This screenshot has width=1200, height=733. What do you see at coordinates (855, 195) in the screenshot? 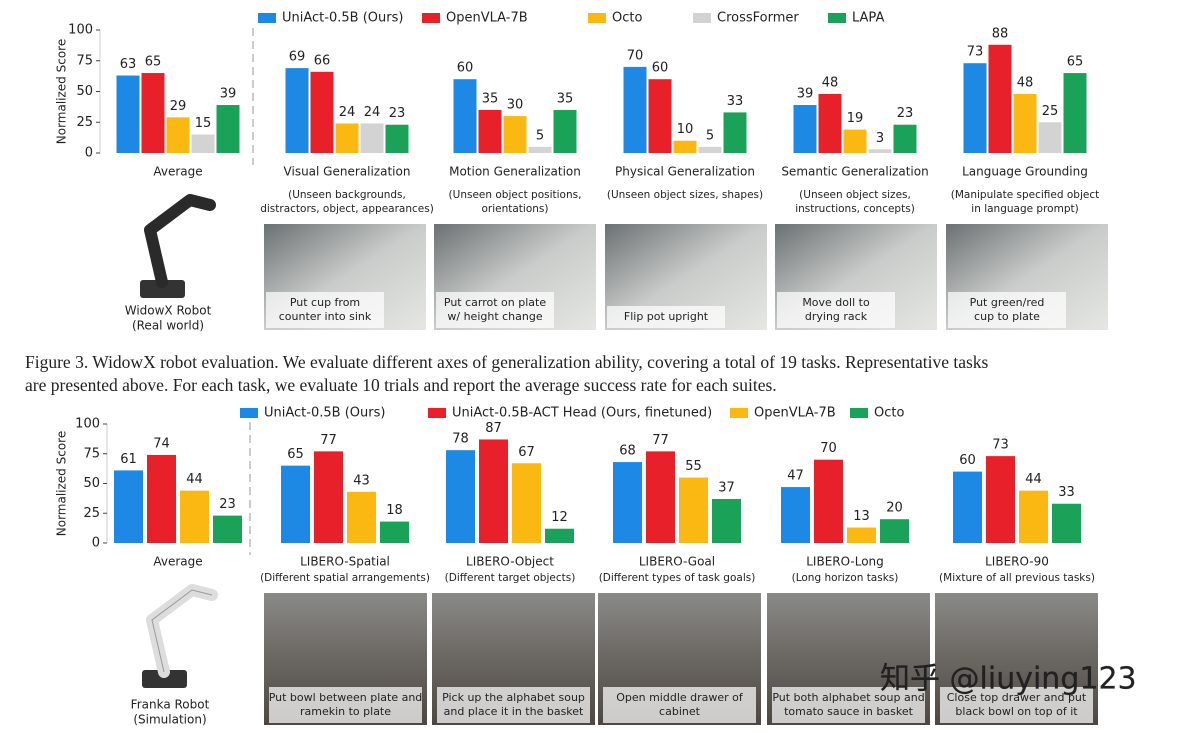
I see `category-note: (Unseen object sizes,` at bounding box center [855, 195].